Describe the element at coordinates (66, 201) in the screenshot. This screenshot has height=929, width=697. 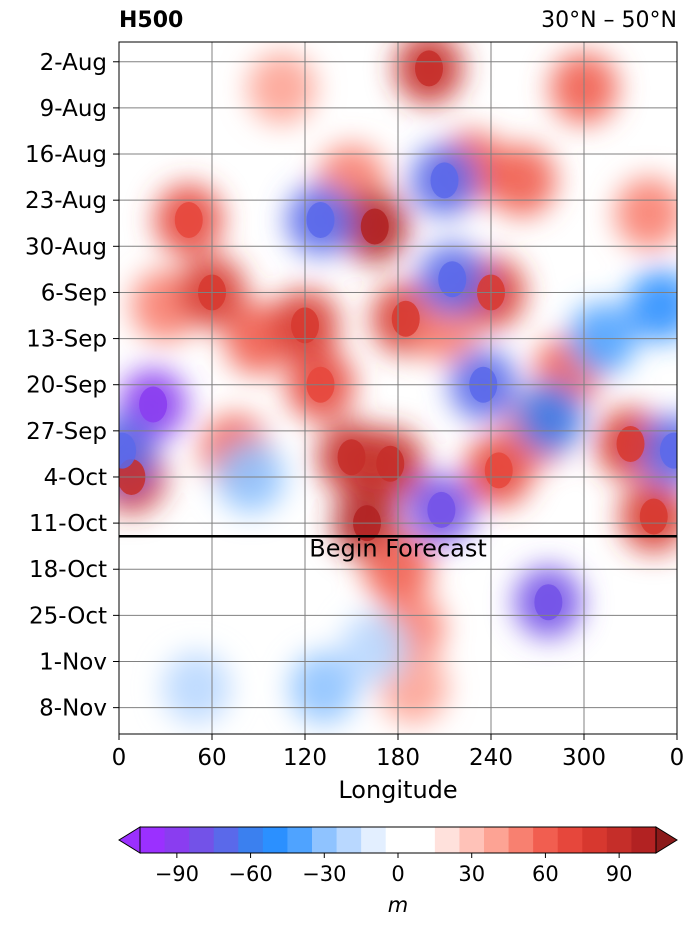
I see `y-tick-label: 23-Aug` at that location.